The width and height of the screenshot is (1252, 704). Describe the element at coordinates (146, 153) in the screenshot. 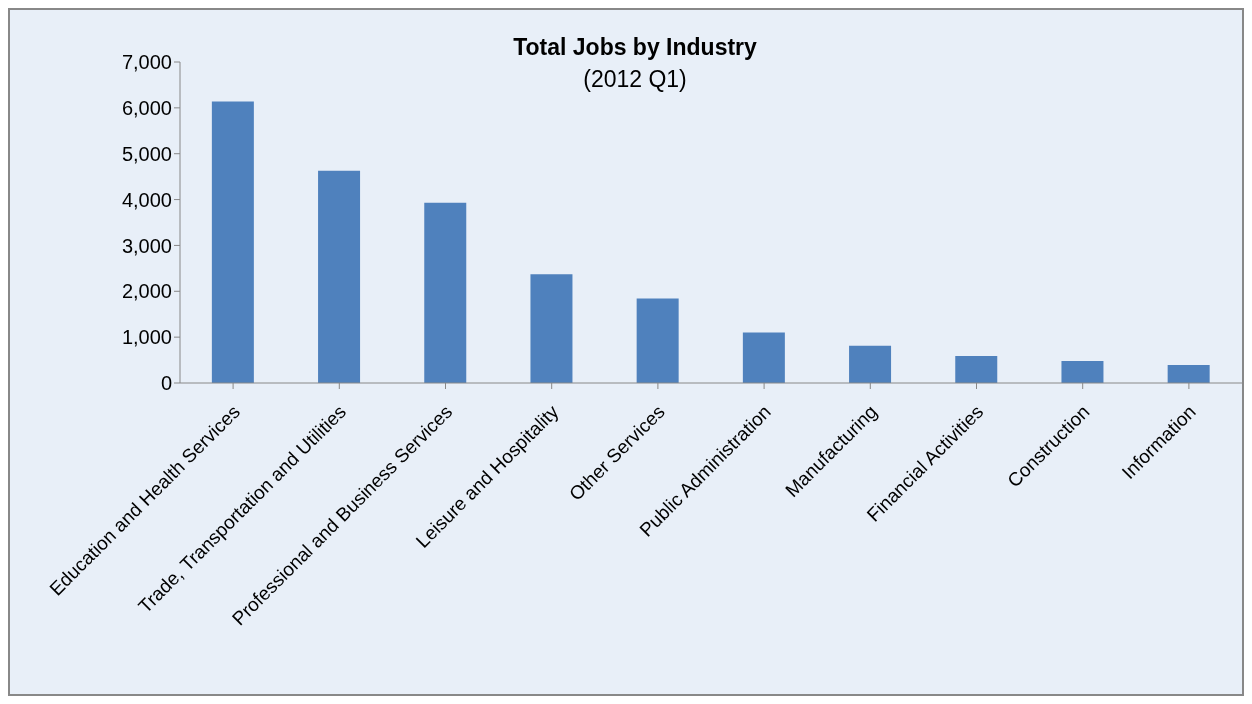

I see `y-tick-label: 5,000` at that location.